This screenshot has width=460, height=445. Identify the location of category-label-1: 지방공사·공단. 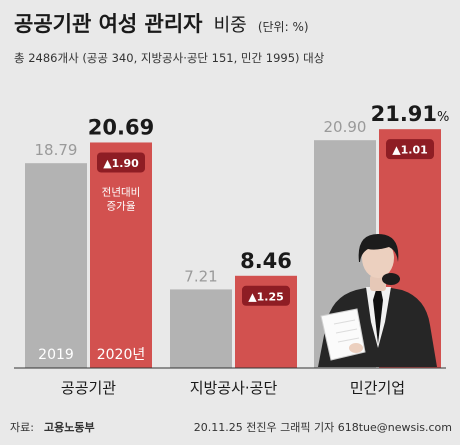
(234, 388).